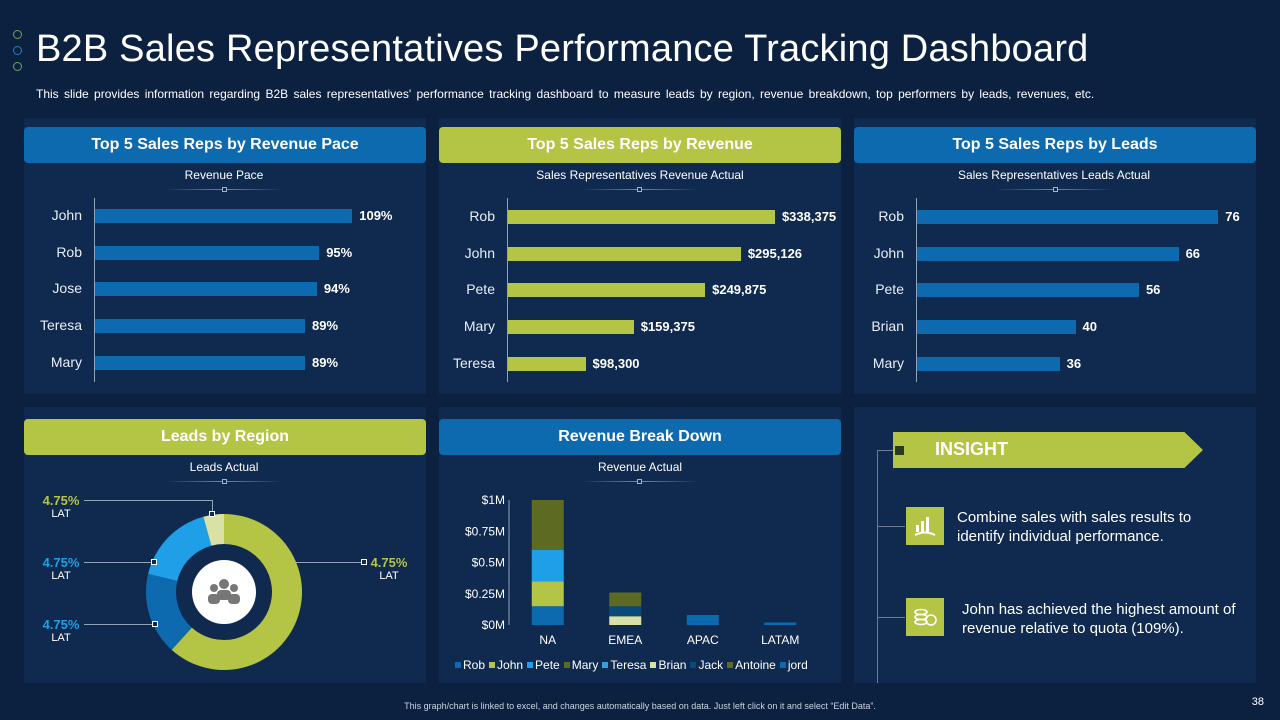 This screenshot has height=720, width=1280. What do you see at coordinates (234, 599) in the screenshot?
I see `person-body` at bounding box center [234, 599].